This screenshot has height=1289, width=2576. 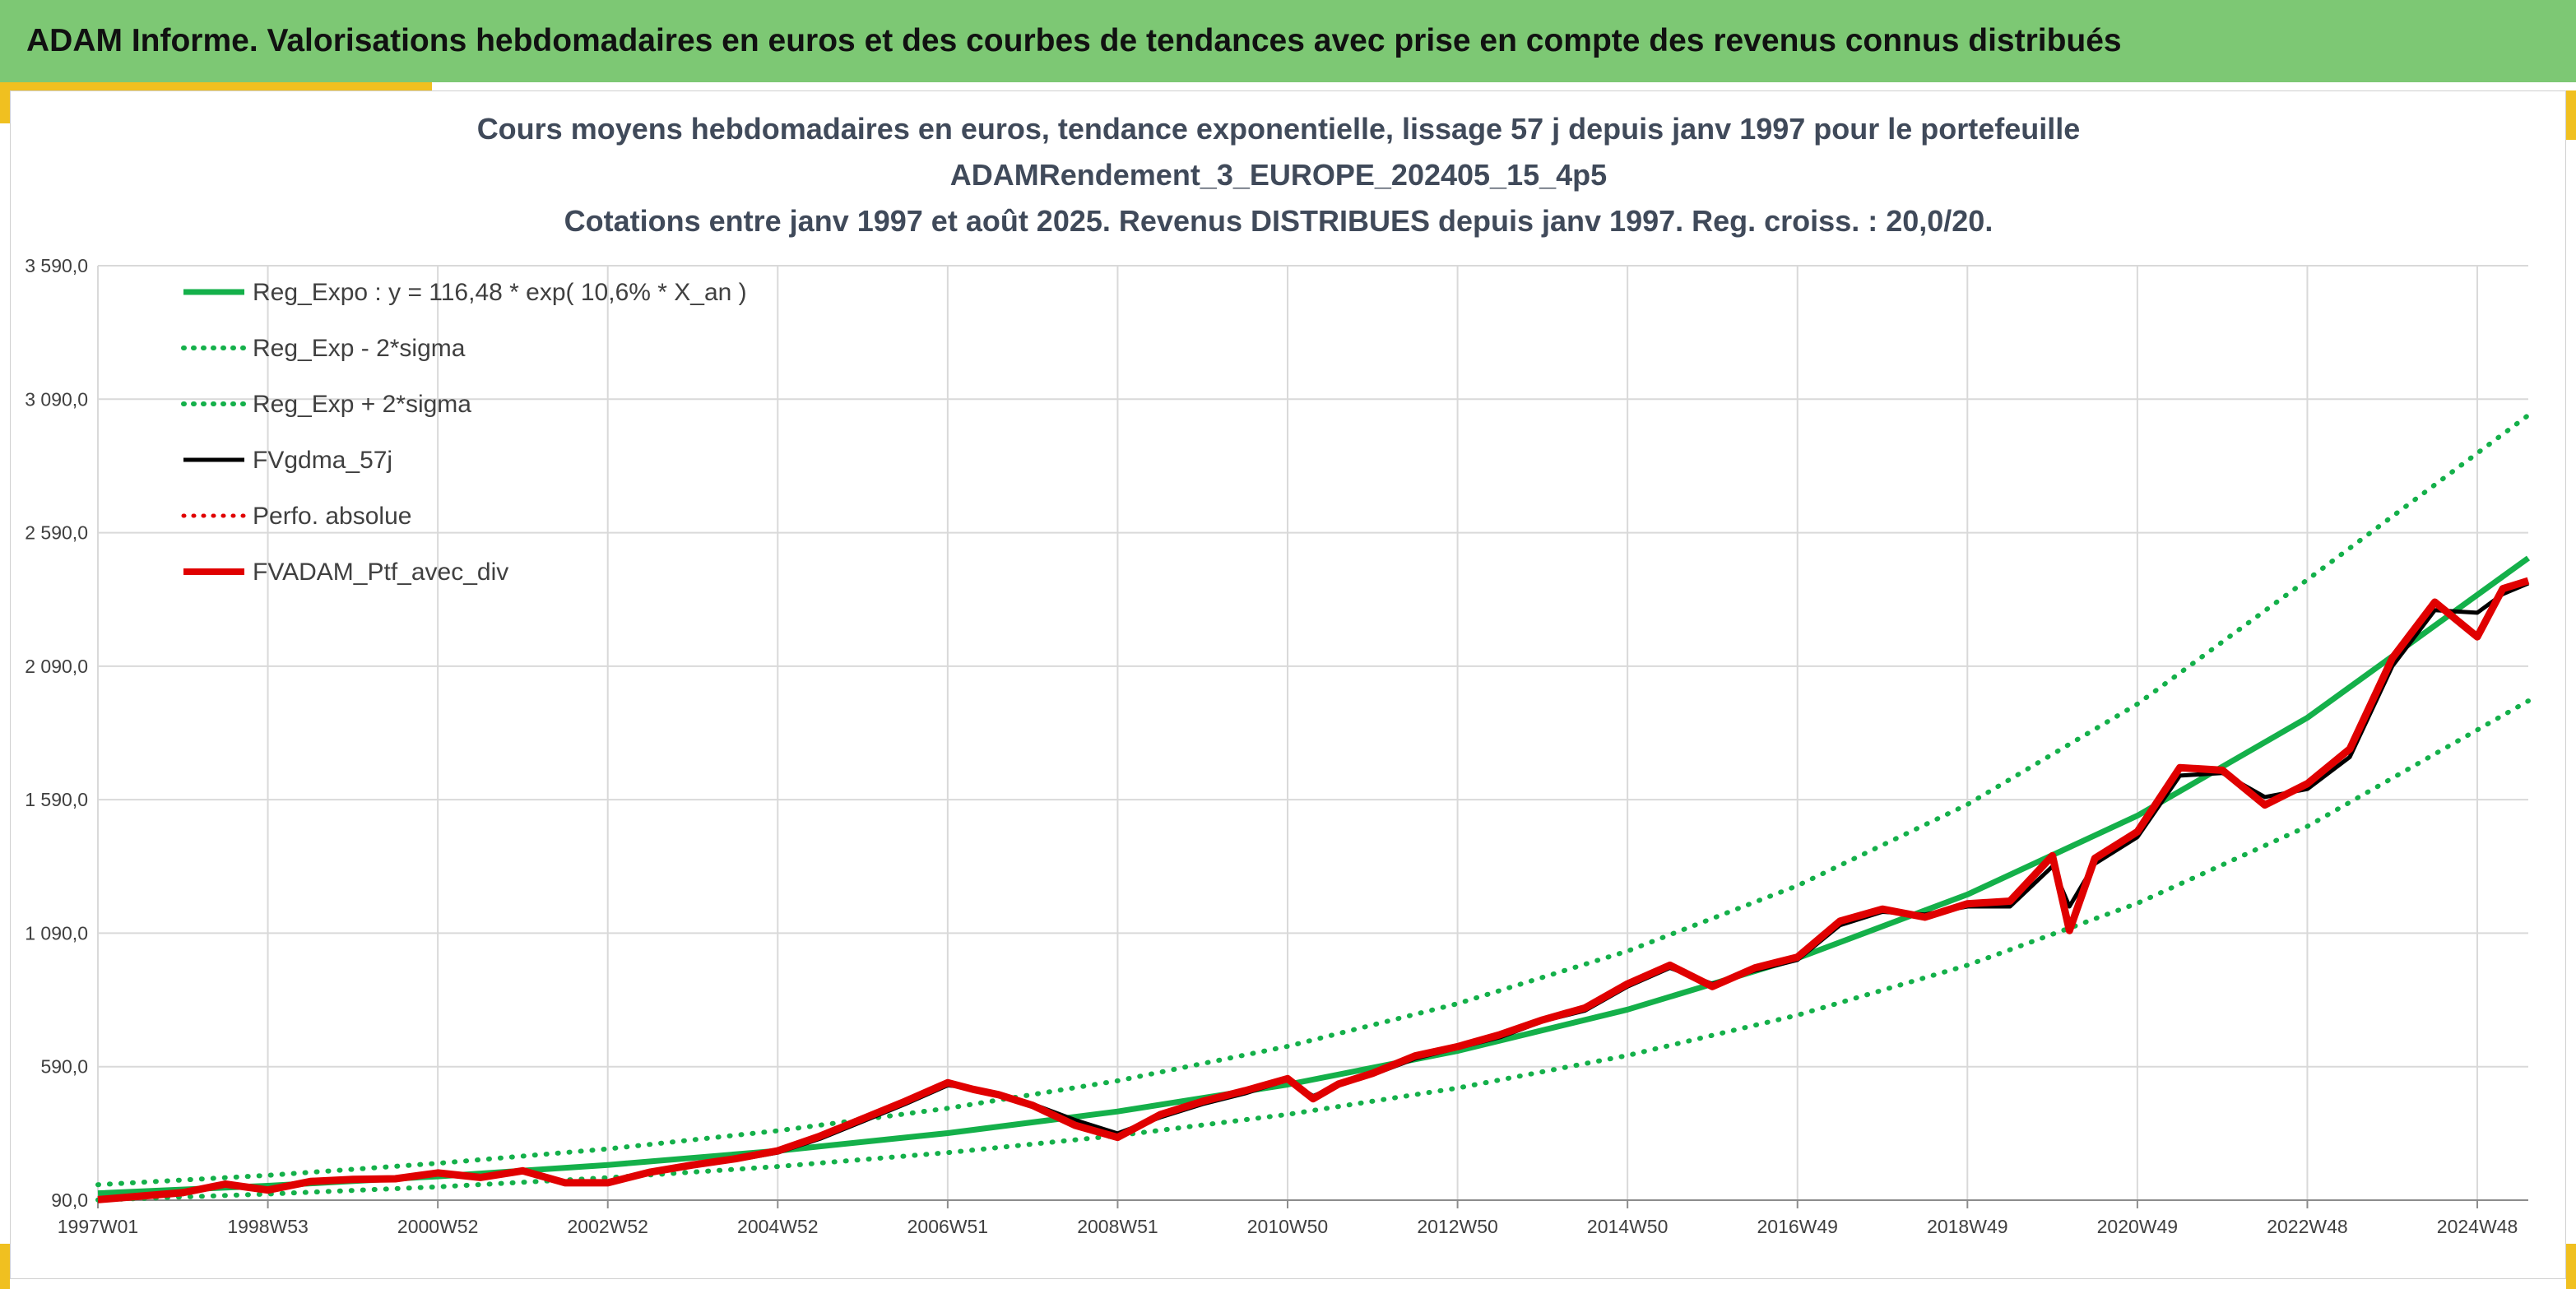 I want to click on legend-label: Reg_Exp - 2*sigma, so click(x=360, y=348).